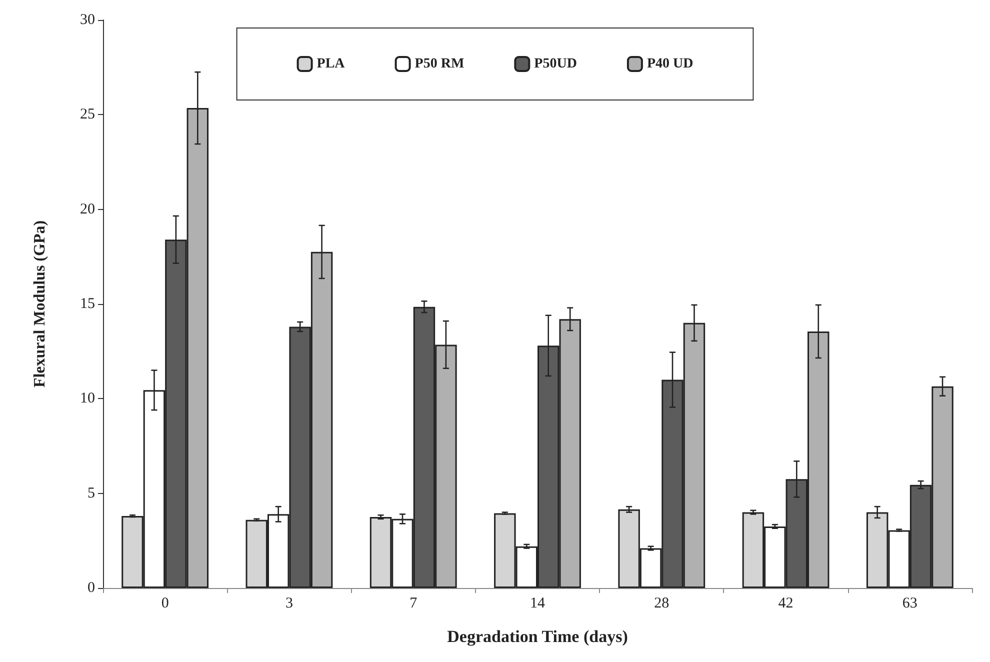 The height and width of the screenshot is (662, 990). What do you see at coordinates (331, 64) in the screenshot?
I see `legend-label: PLA` at bounding box center [331, 64].